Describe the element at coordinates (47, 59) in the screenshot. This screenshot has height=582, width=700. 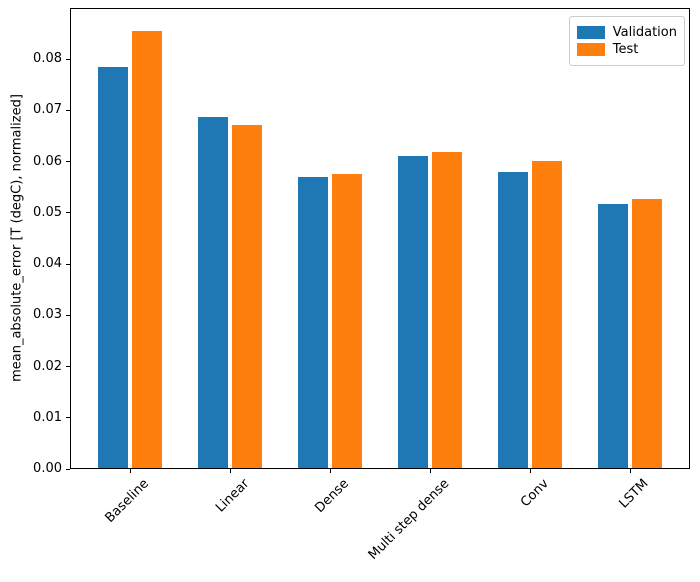
I see `y-tick-label: 0.08` at that location.